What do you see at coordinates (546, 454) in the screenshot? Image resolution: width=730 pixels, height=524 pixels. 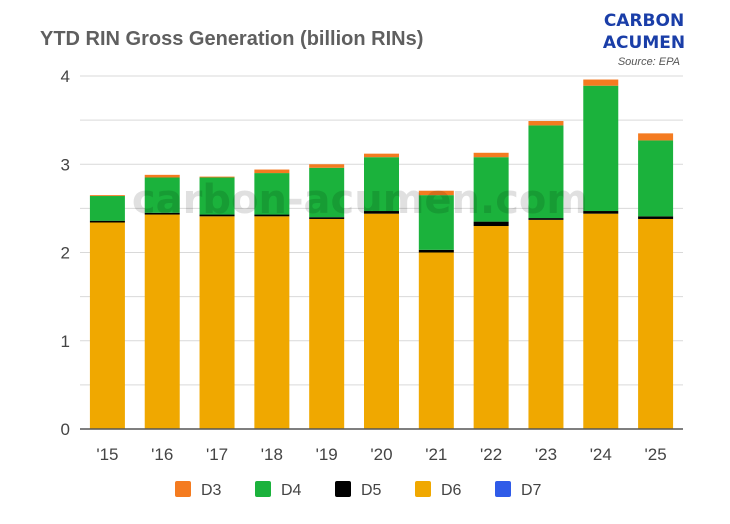 I see `x-tick-label: '23` at bounding box center [546, 454].